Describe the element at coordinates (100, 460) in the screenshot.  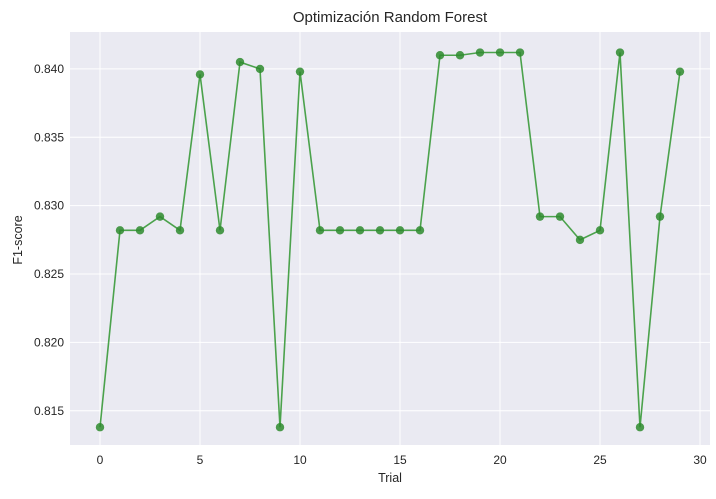
I see `x-tick-label: 0` at that location.